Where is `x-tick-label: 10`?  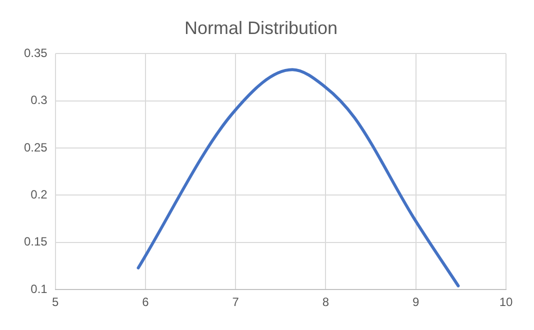
x-tick-label: 10 is located at coordinates (506, 302).